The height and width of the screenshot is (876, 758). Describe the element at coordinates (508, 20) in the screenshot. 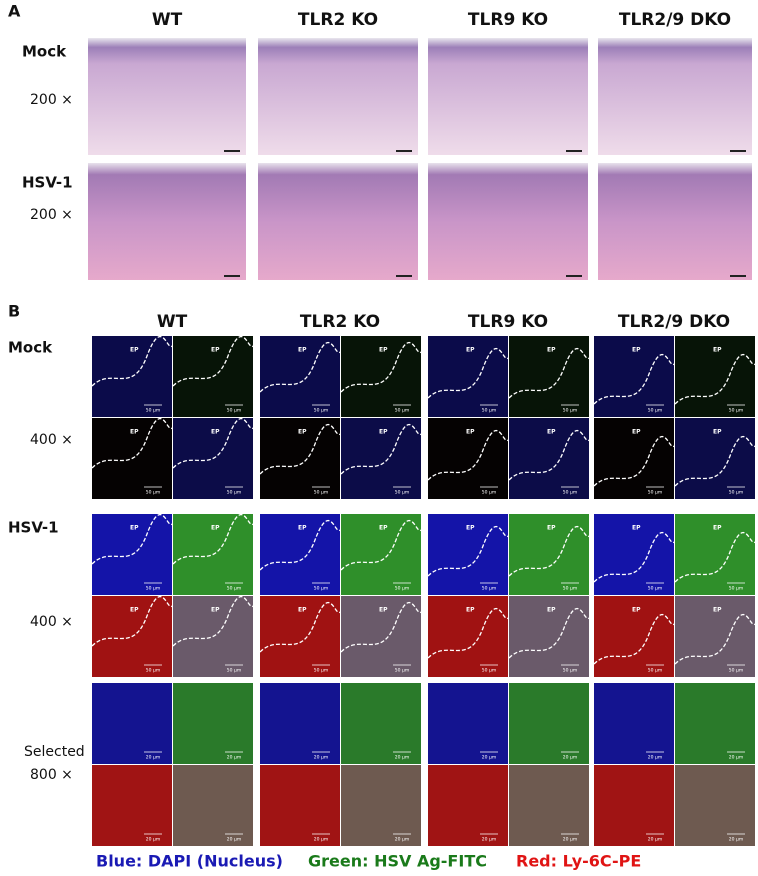

I see `column-header: TLR9 KO` at that location.